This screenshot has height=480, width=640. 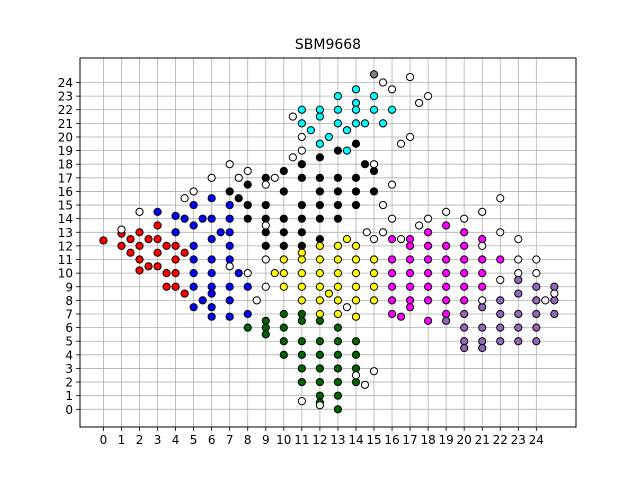 I want to click on x-tick-label: 1, so click(x=122, y=440).